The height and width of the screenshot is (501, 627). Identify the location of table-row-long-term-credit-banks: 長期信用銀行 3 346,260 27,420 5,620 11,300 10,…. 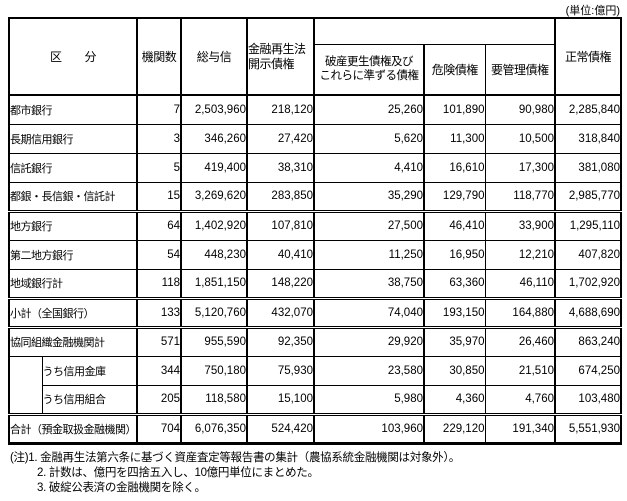
(315, 138).